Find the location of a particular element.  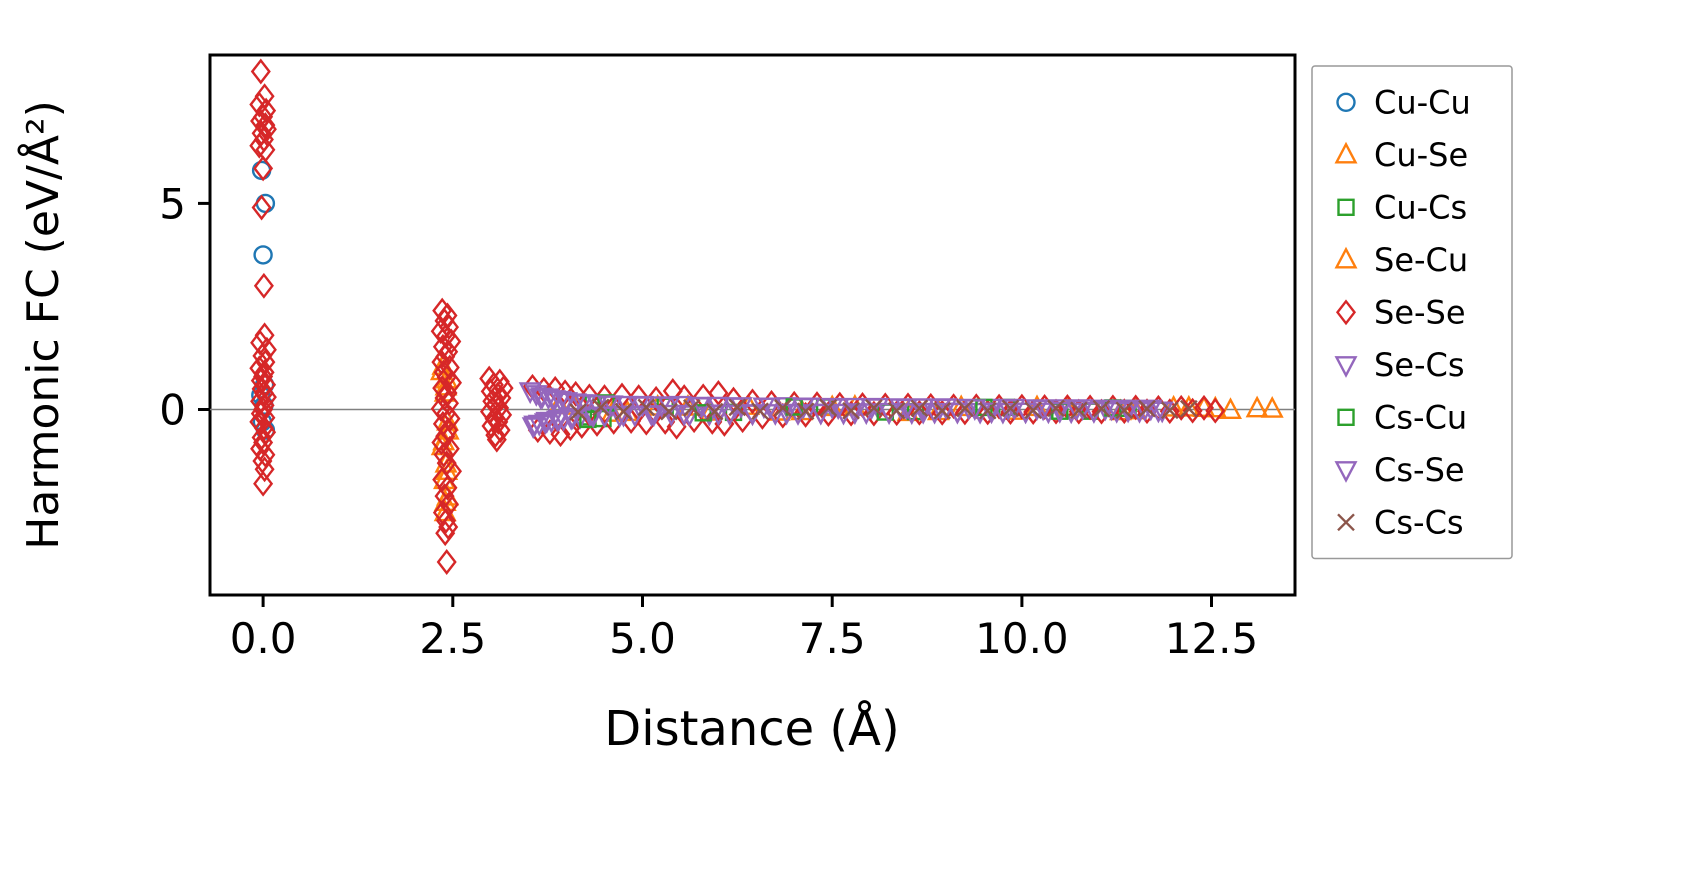

x-tick-label: 2.5 is located at coordinates (452, 638).